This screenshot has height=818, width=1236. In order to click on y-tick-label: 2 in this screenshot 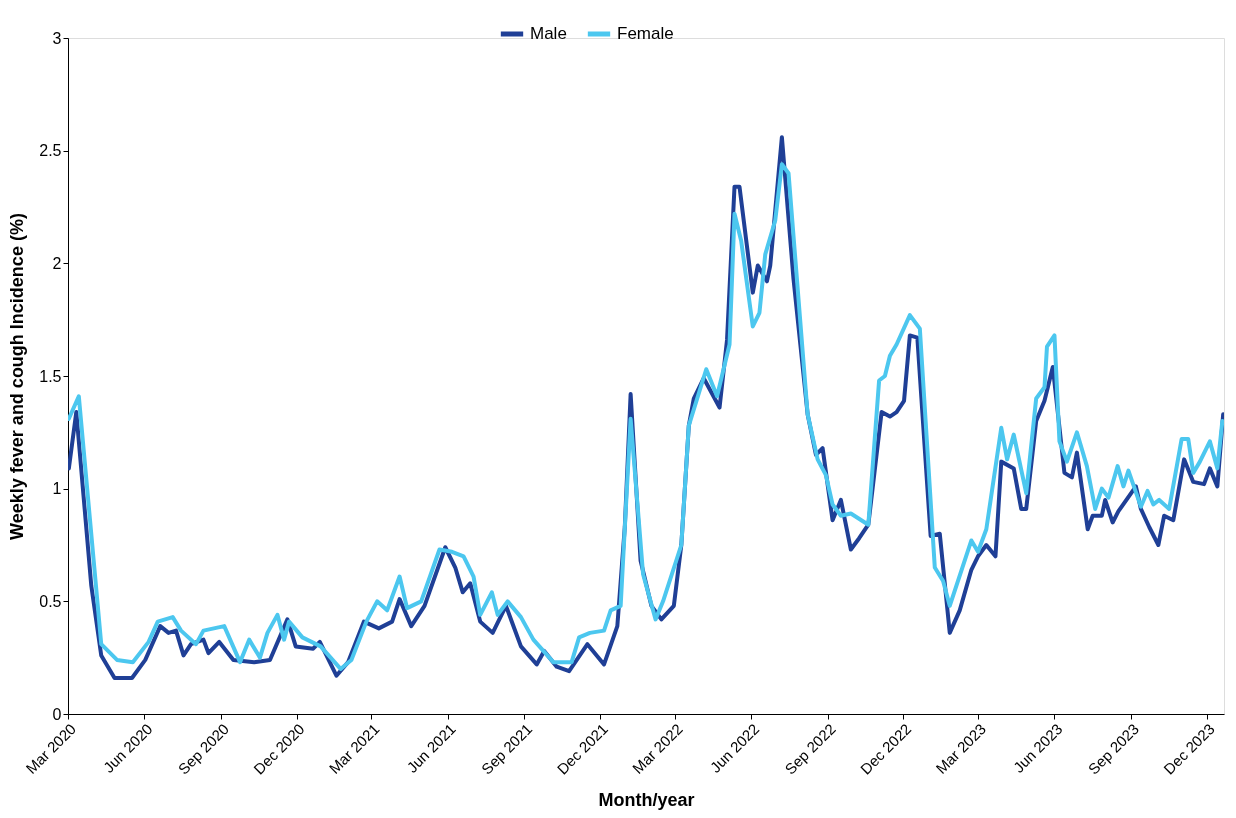, I will do `click(57, 263)`.